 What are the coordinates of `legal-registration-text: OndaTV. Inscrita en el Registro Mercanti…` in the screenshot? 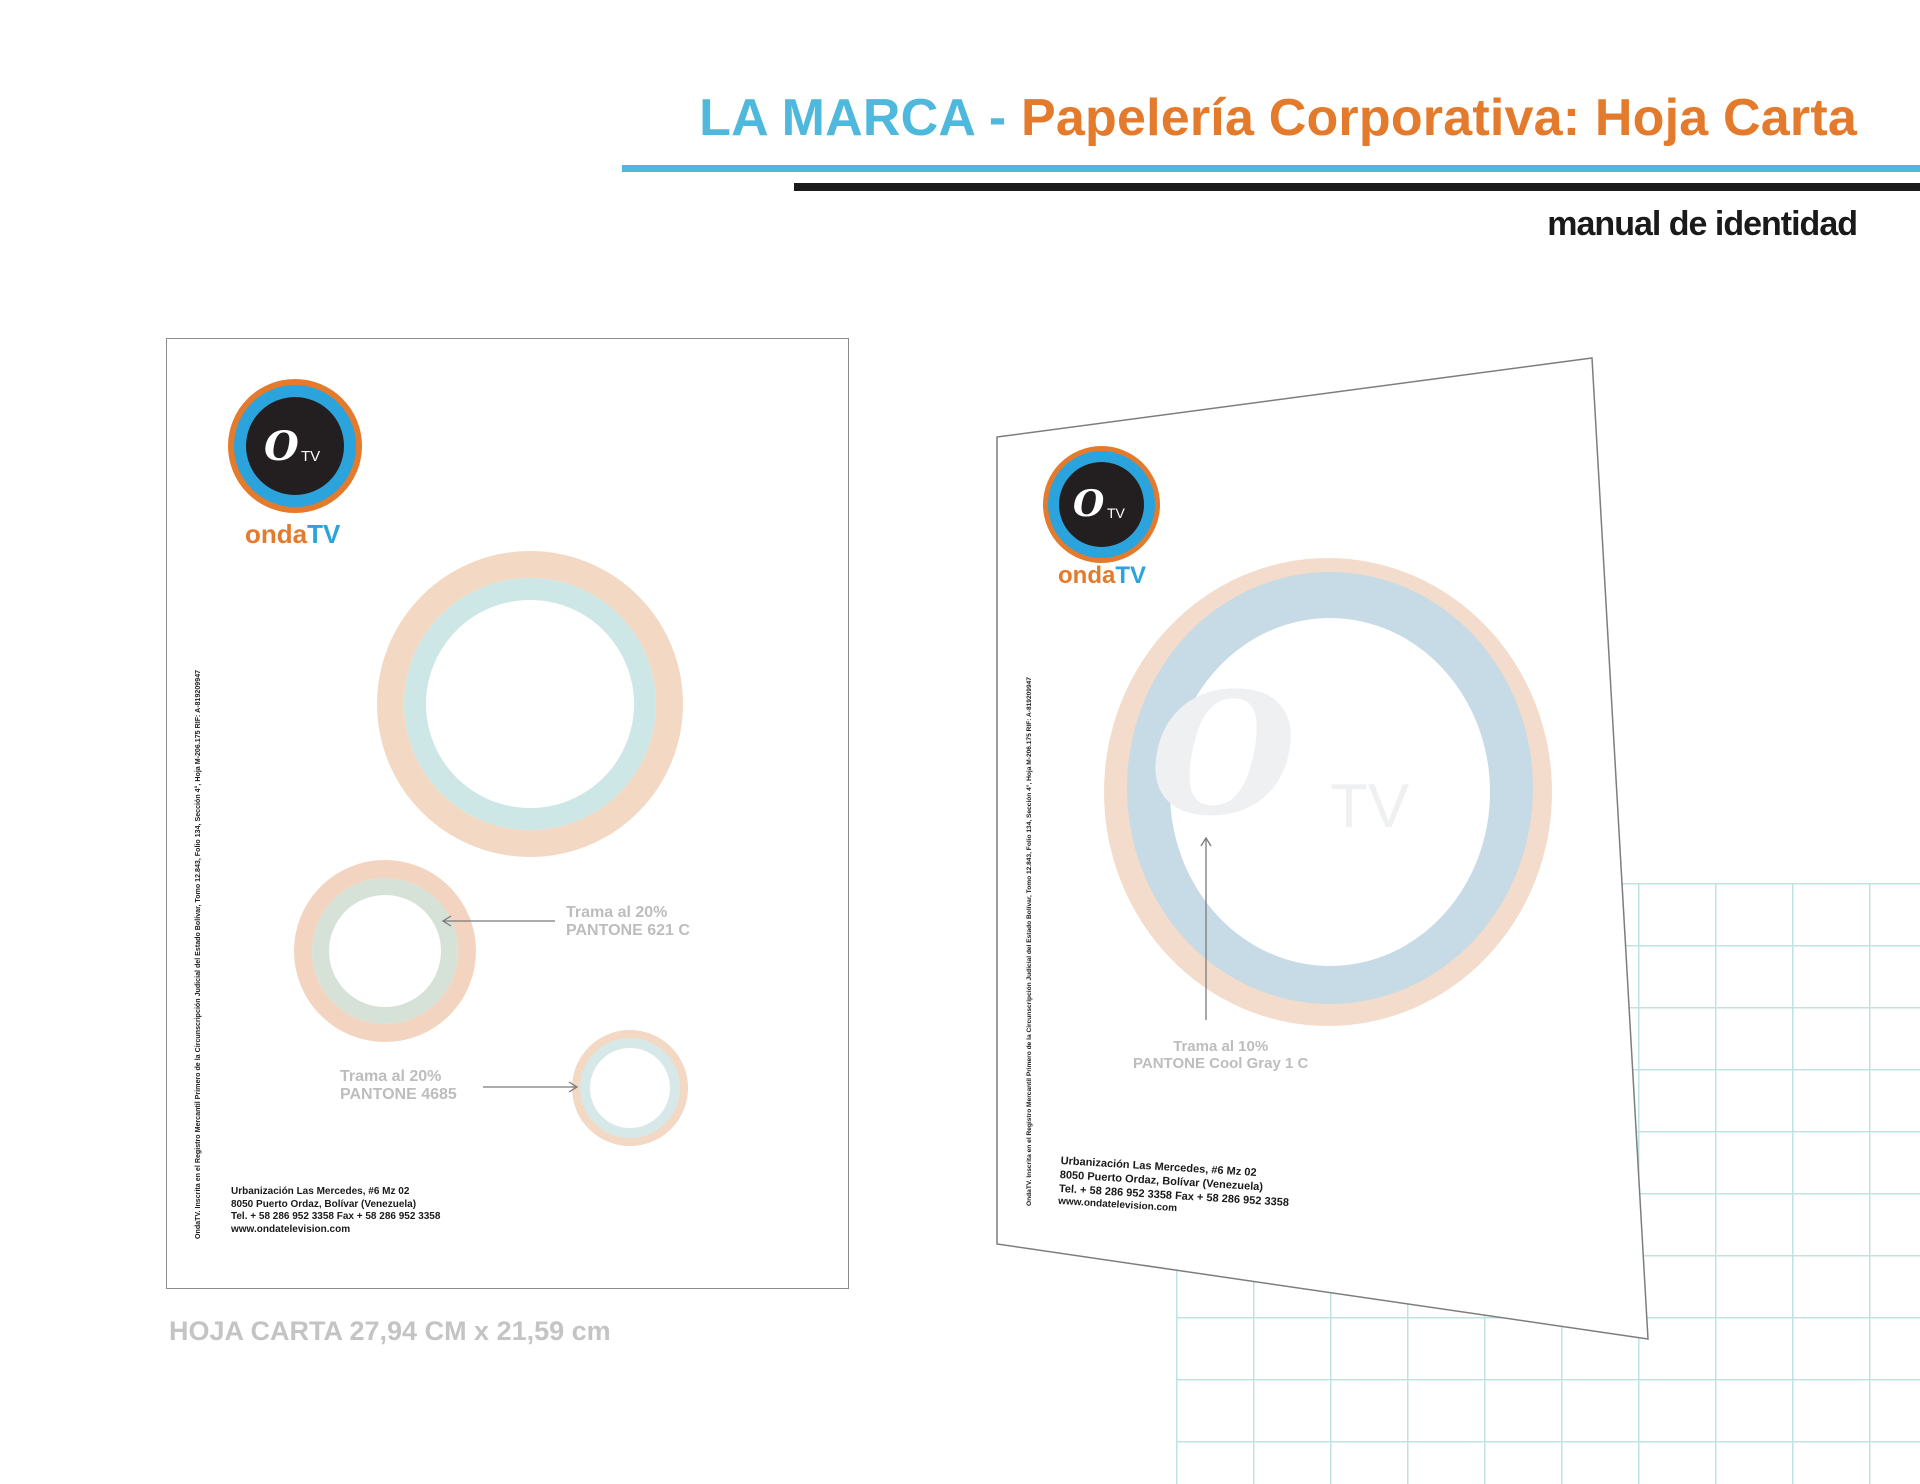 It's located at (198, 954).